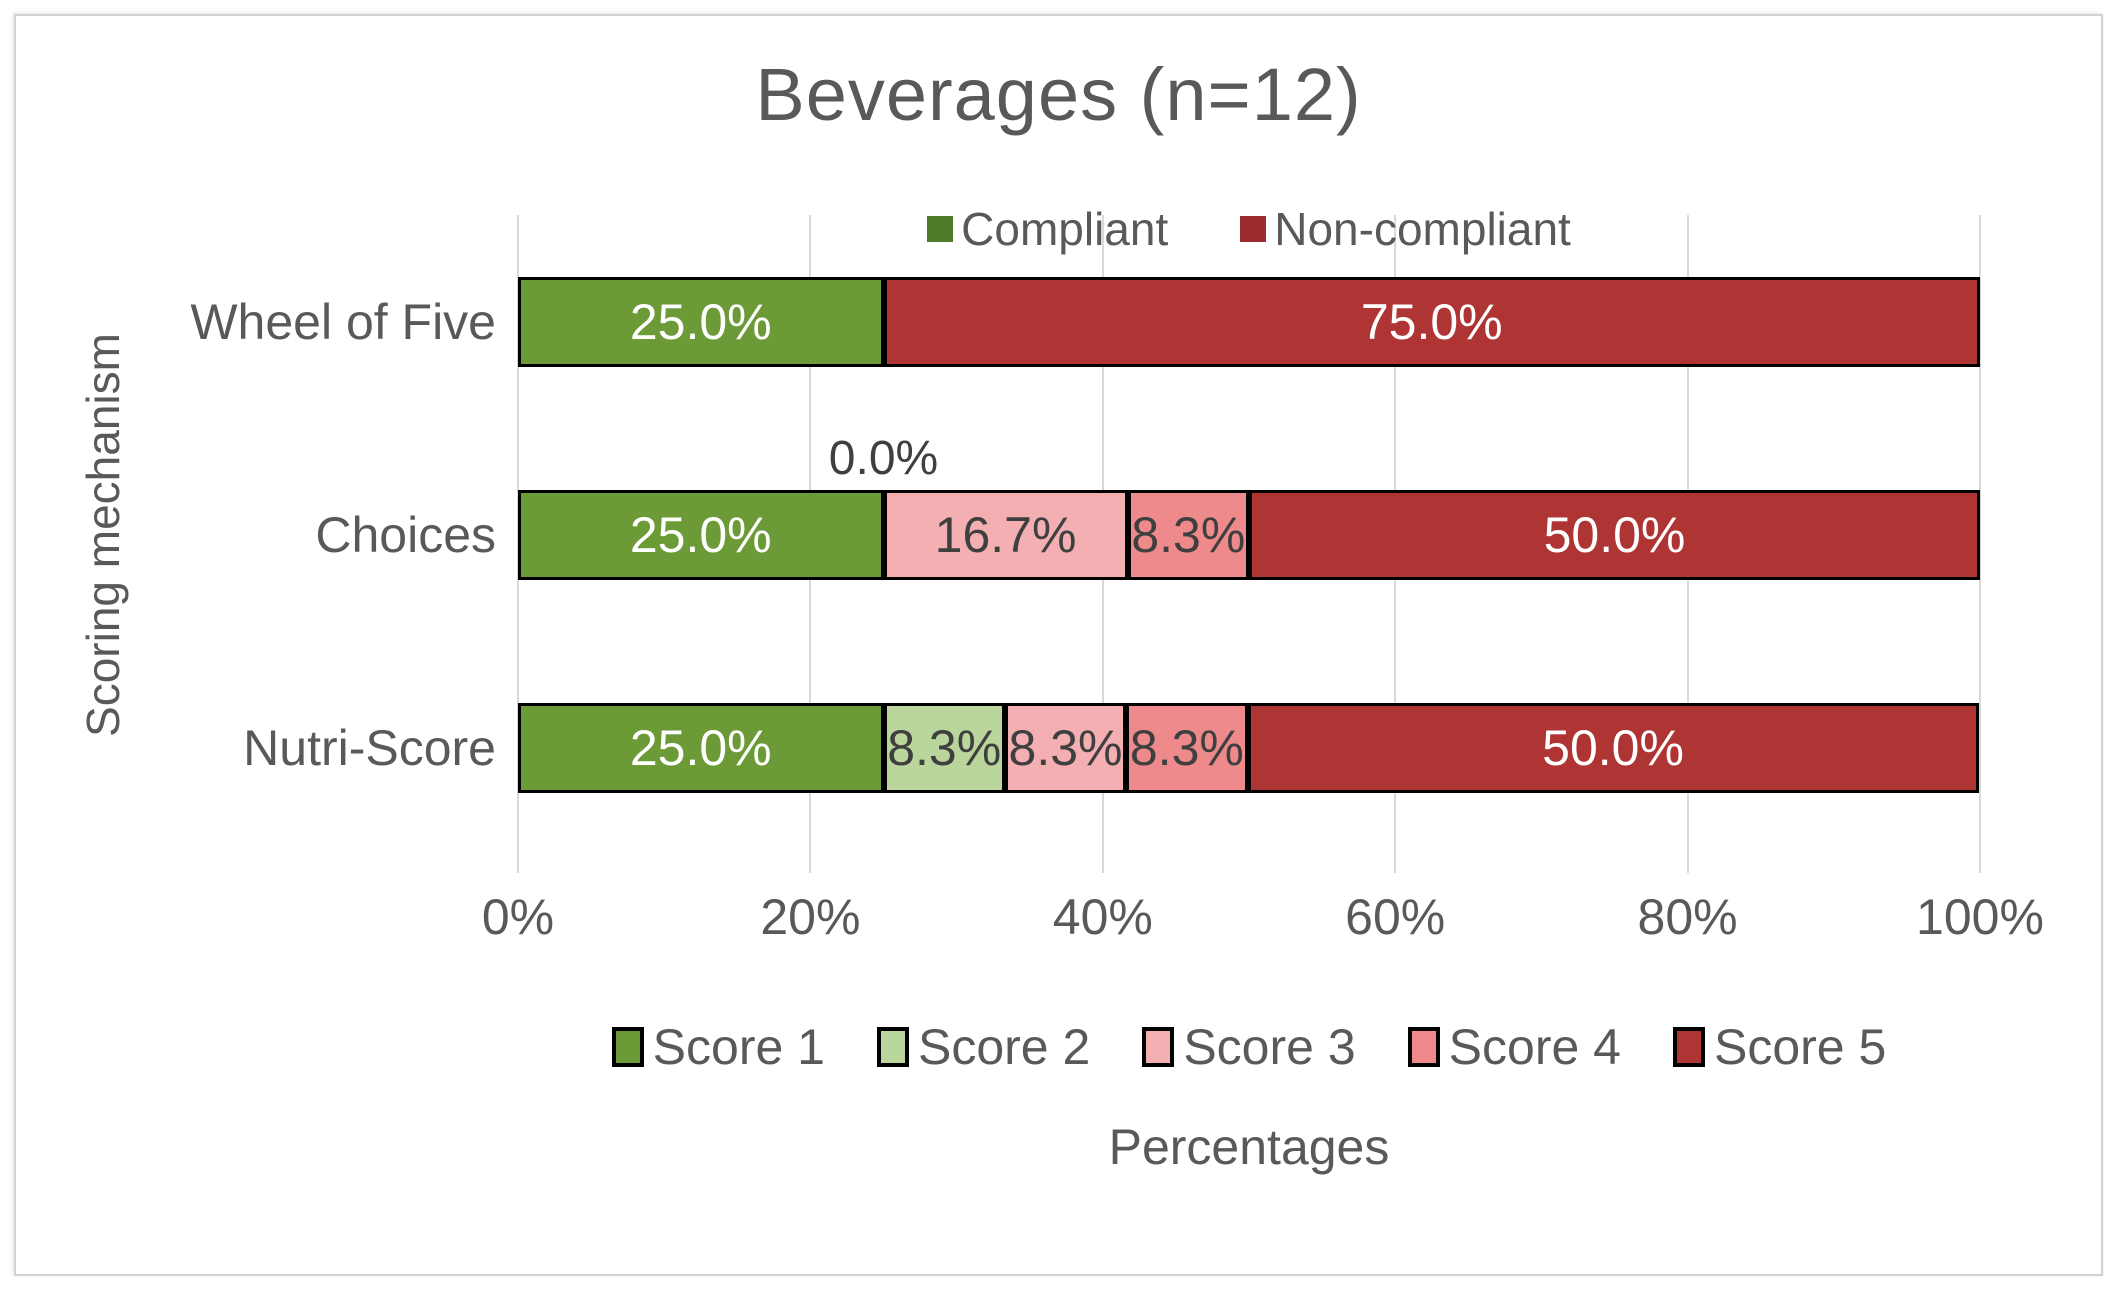 The height and width of the screenshot is (1290, 2117). Describe the element at coordinates (405, 534) in the screenshot. I see `category-label: Choices` at that location.